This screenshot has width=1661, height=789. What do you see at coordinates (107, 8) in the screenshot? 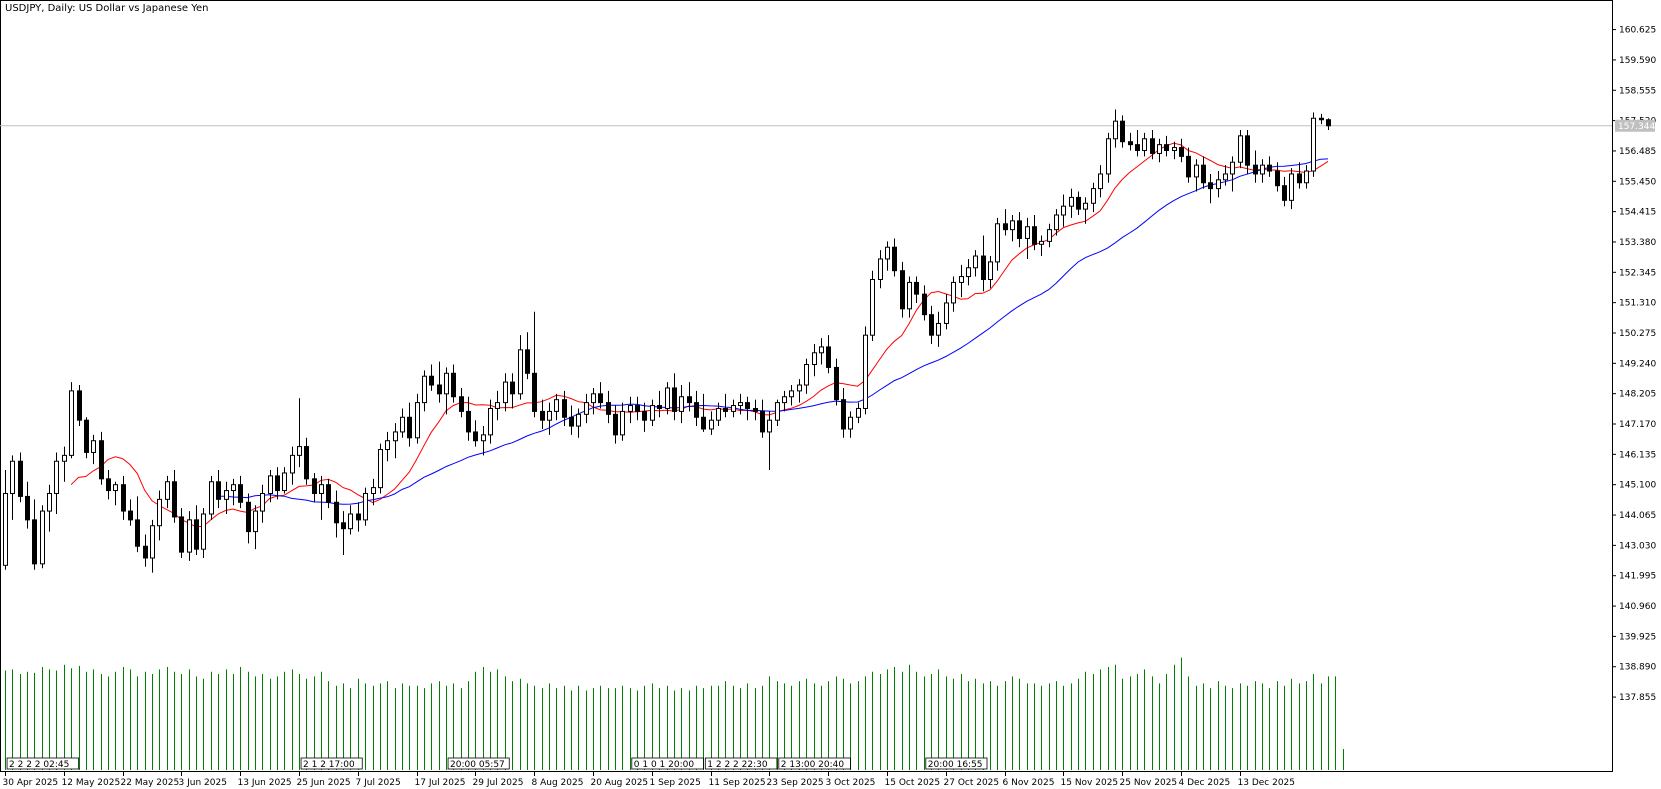
I see `chart-title: USDJPY, Daily: US Dollar vs Japanese Yen` at bounding box center [107, 8].